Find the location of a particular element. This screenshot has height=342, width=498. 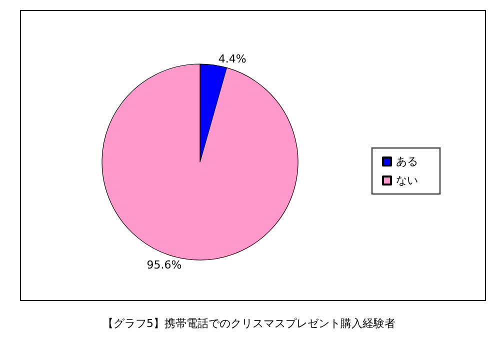

data-label: 95.6% is located at coordinates (164, 265).